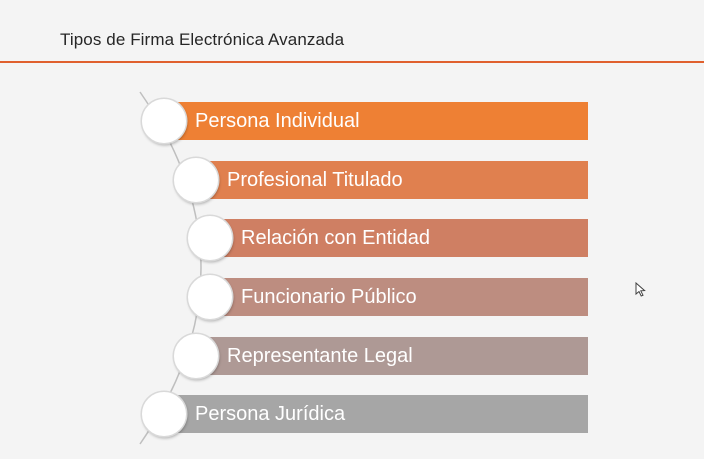  I want to click on title-divider, so click(352, 62).